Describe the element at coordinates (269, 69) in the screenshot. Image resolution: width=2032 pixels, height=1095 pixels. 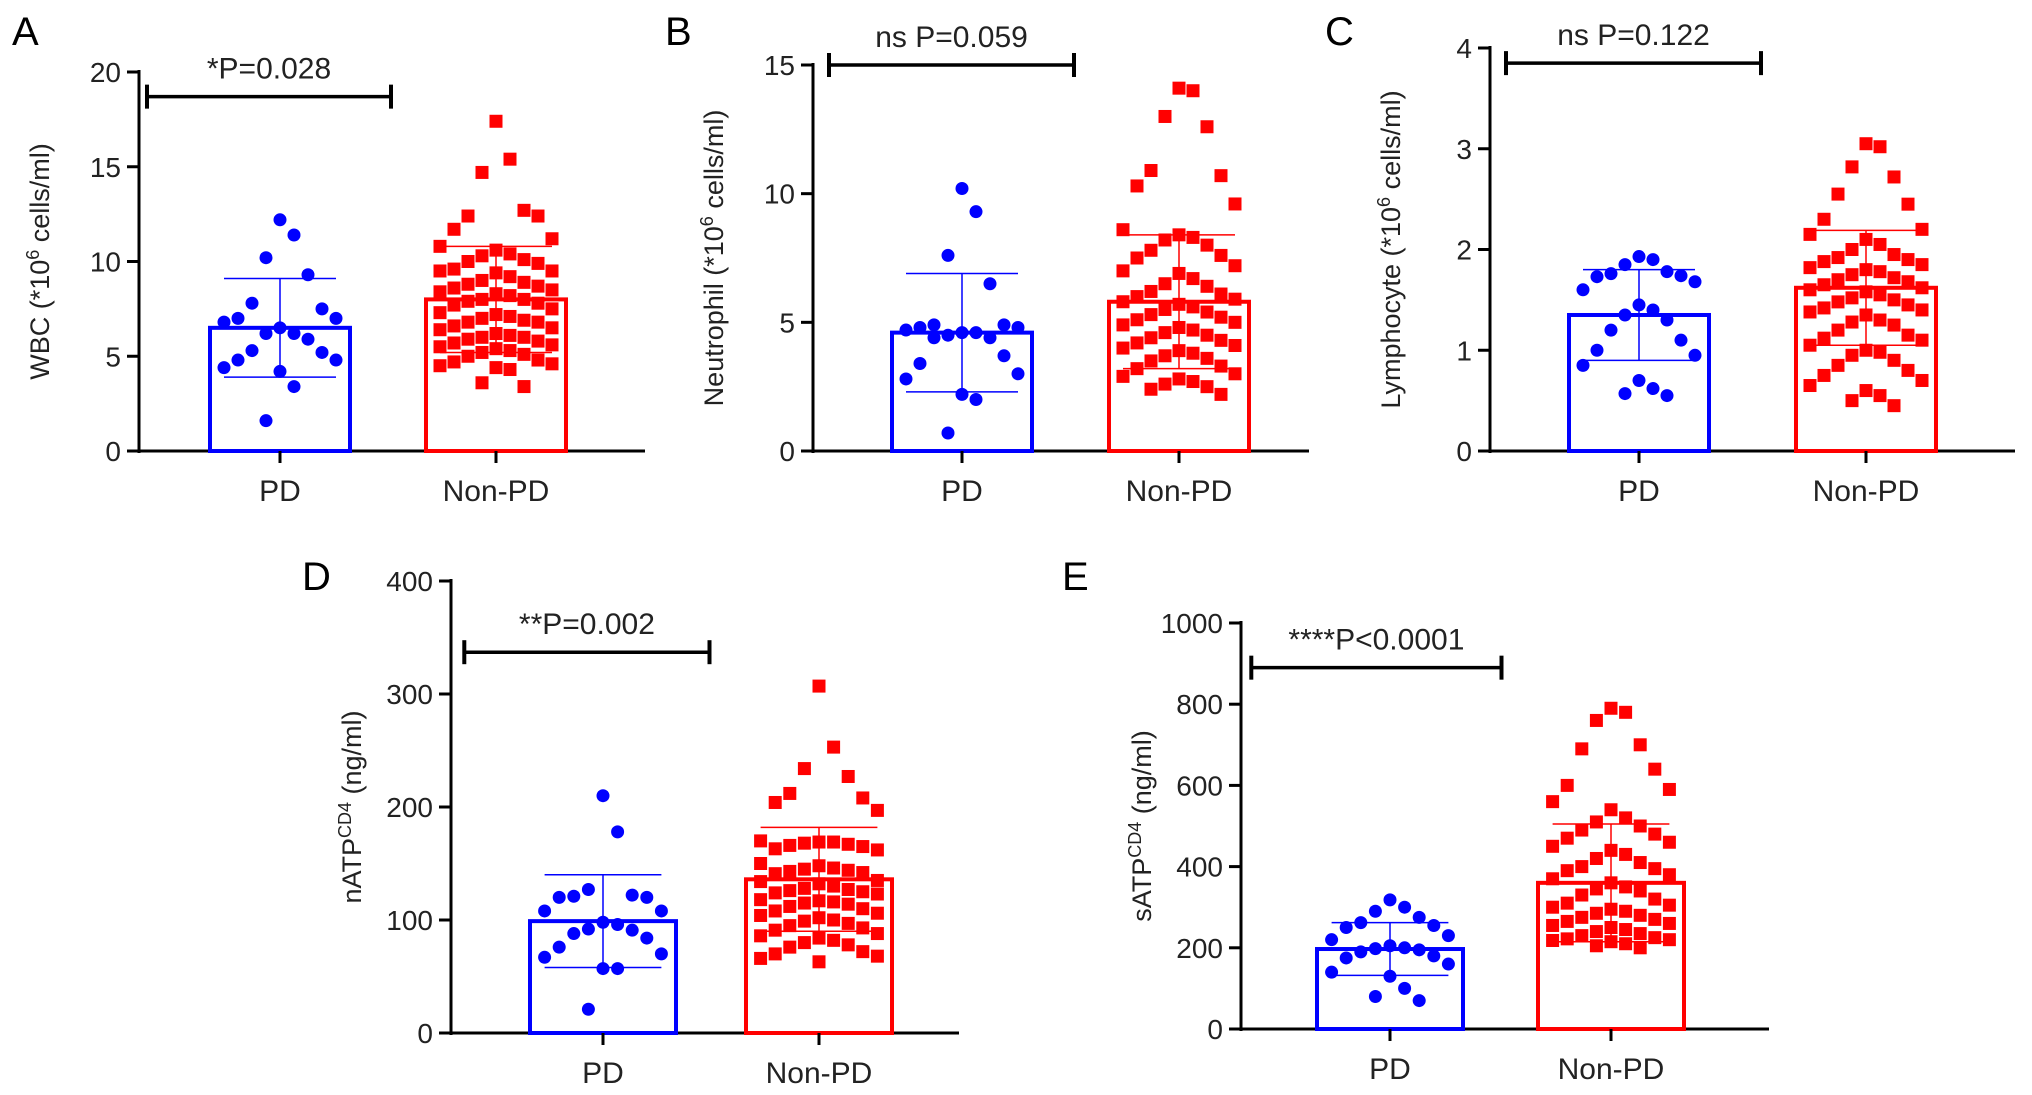
I see `p-value-annotation: *P=0.028` at that location.